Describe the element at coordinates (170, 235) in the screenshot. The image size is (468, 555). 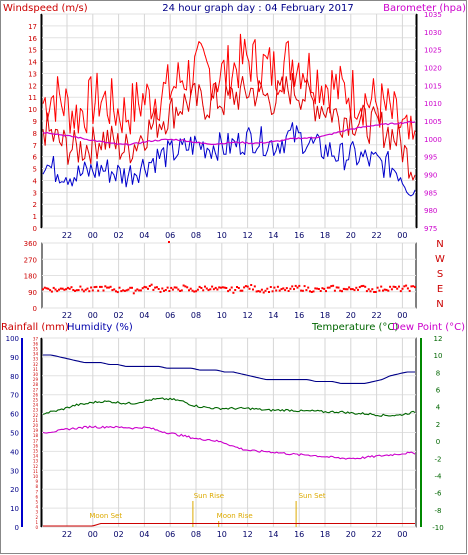
I see `wind-time-tick: 06` at that location.